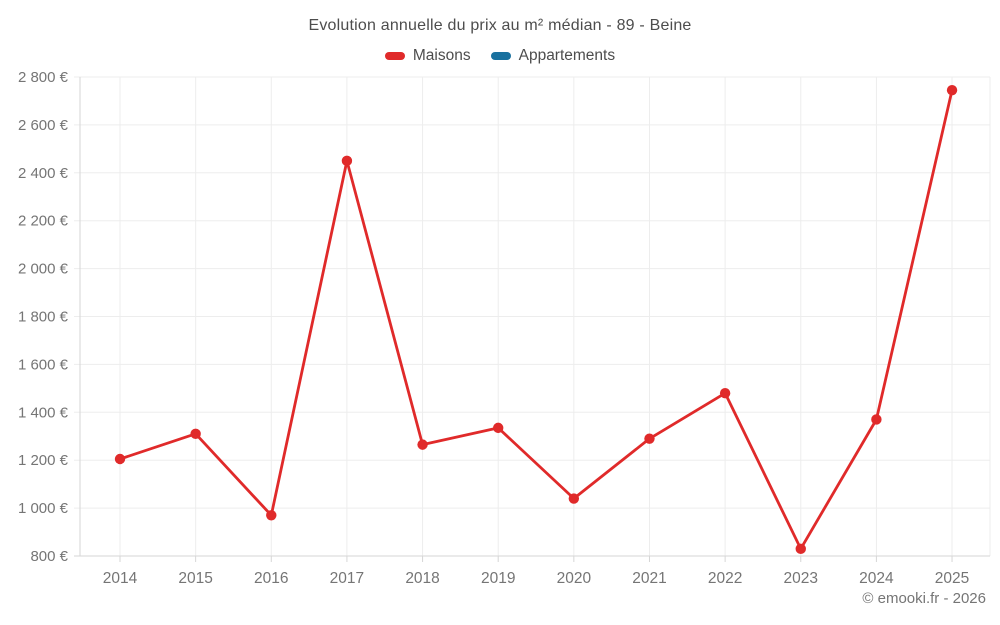 This screenshot has height=625, width=1000. I want to click on x-axis-tick-label: 2025, so click(952, 578).